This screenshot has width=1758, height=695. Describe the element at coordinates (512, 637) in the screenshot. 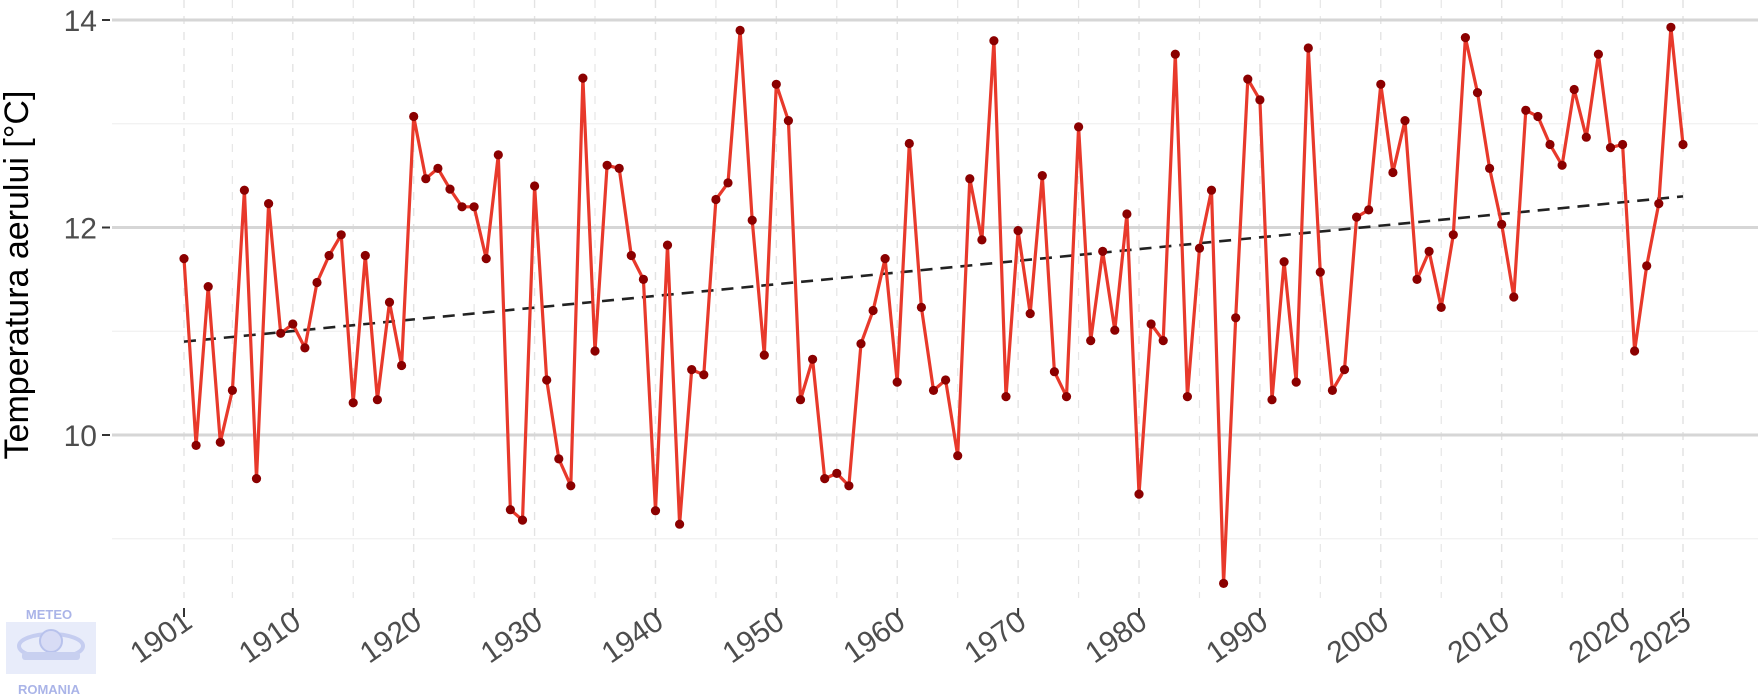

I see `x-tick-label: 1930` at that location.